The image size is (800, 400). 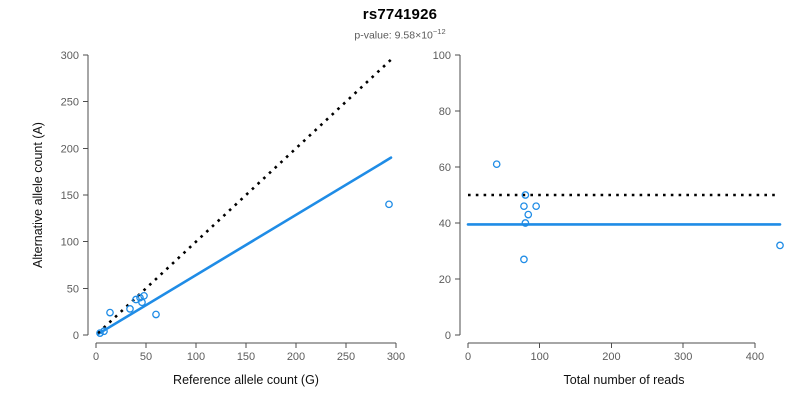 I want to click on x-axis-title: Total number of reads, so click(x=624, y=380).